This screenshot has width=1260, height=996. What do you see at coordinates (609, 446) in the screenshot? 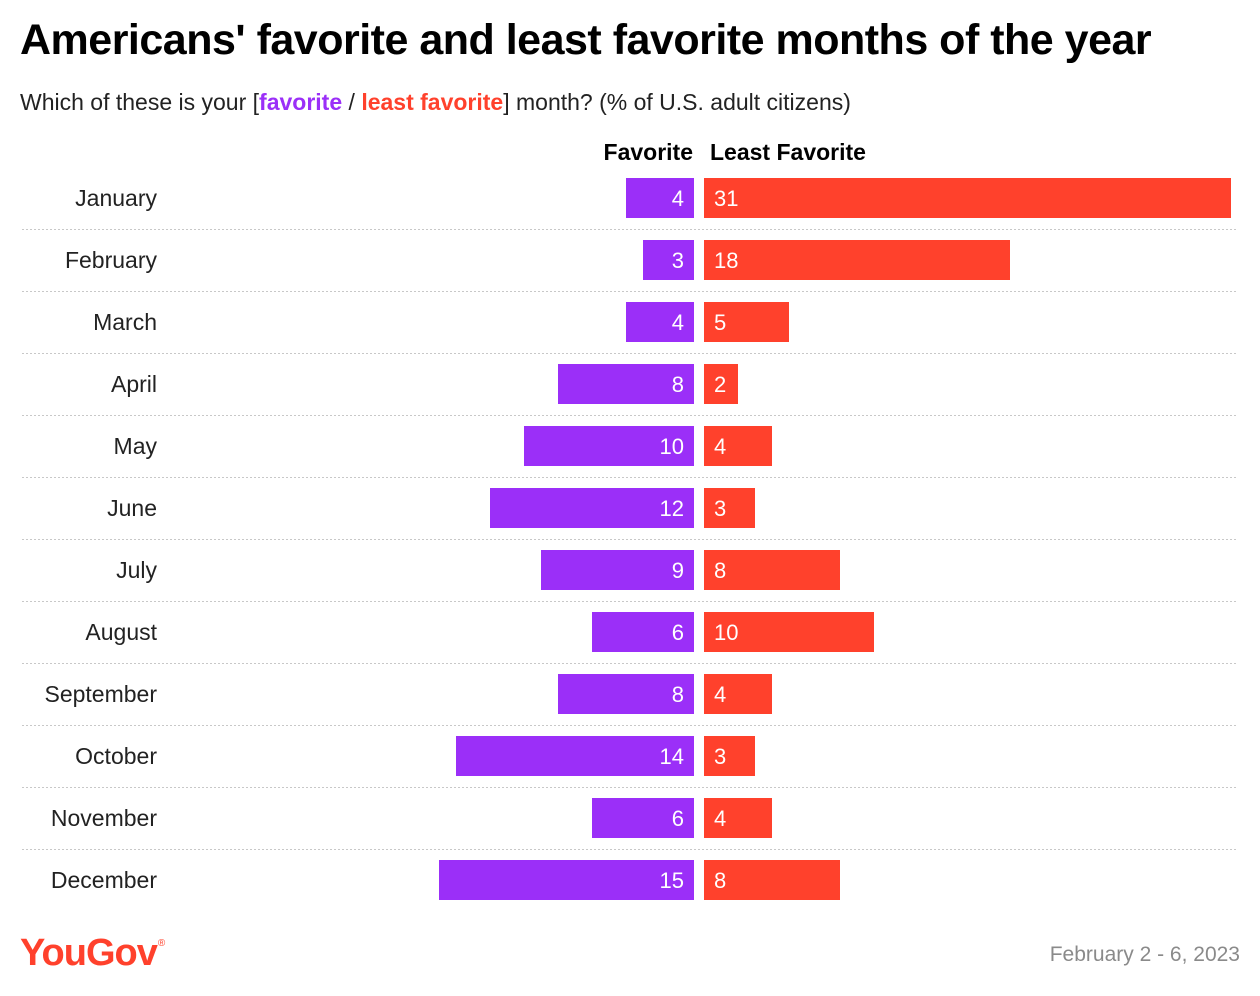
I see `favorite-bar-may` at bounding box center [609, 446].